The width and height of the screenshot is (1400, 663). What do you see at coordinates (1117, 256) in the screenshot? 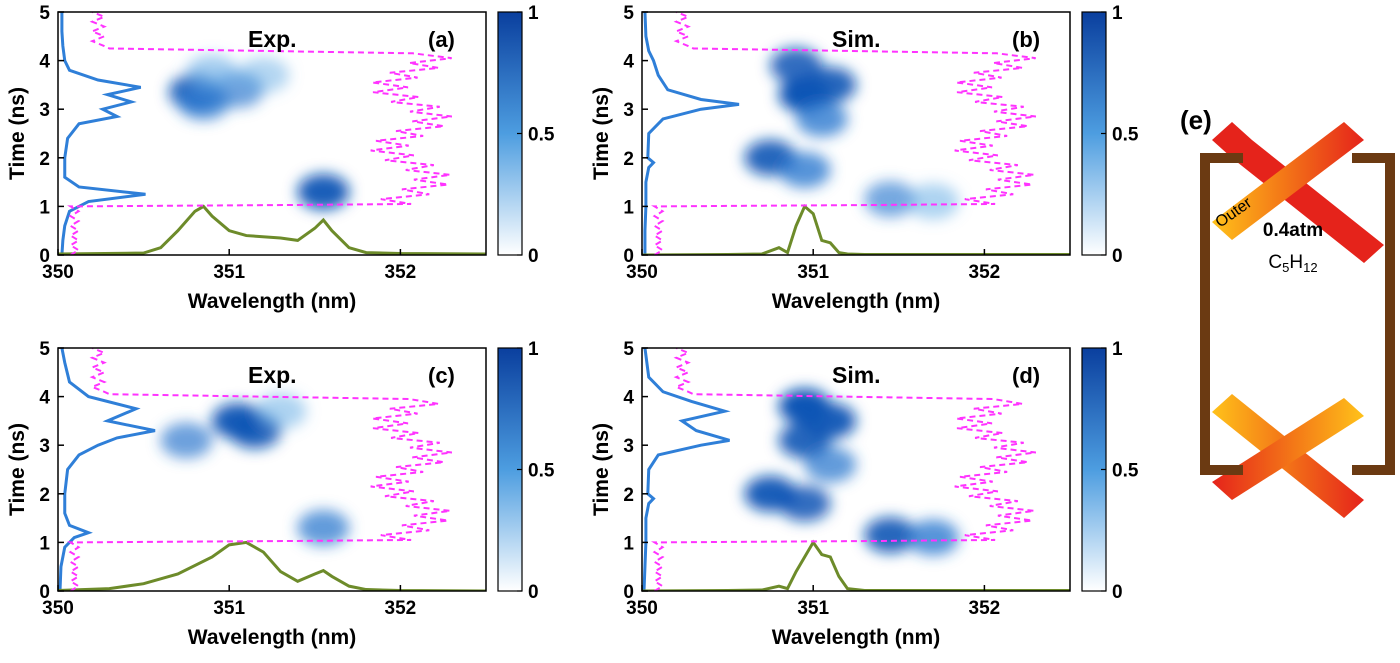
I see `colorbar-tick-label: 0` at bounding box center [1117, 256].